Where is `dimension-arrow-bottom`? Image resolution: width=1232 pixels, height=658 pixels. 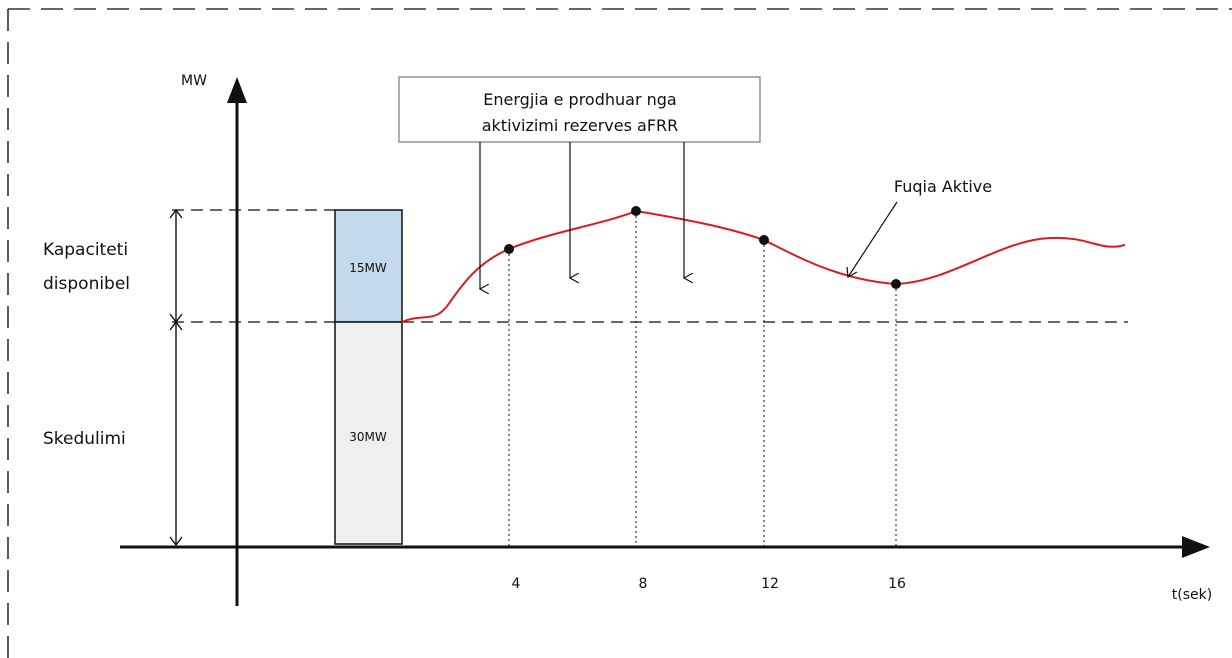 dimension-arrow-bottom is located at coordinates (176, 541).